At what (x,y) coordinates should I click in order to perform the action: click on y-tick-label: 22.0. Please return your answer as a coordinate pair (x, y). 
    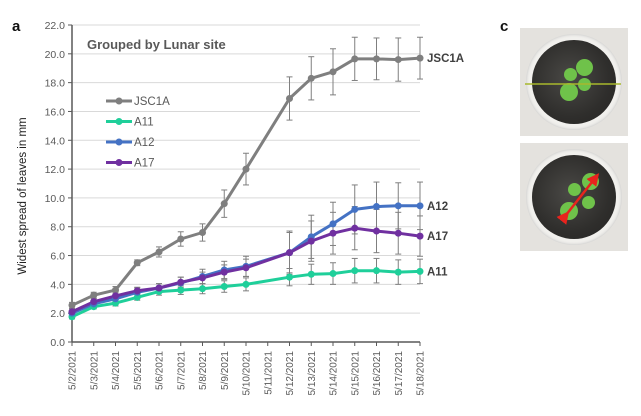
    Looking at the image, I should click on (55, 26).